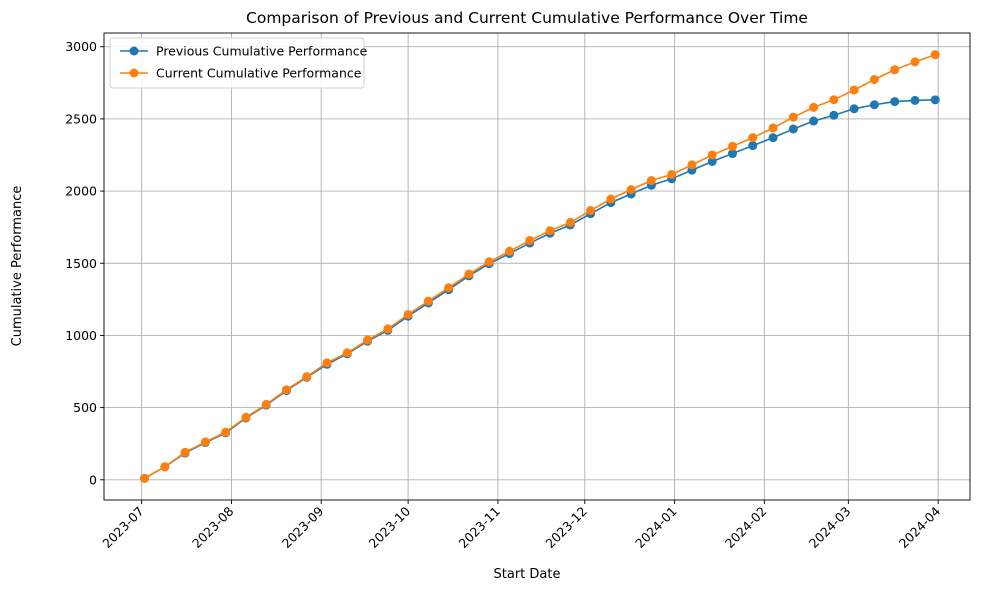 The width and height of the screenshot is (989, 590). Describe the element at coordinates (123, 528) in the screenshot. I see `x-tick-label: 2023-07` at that location.